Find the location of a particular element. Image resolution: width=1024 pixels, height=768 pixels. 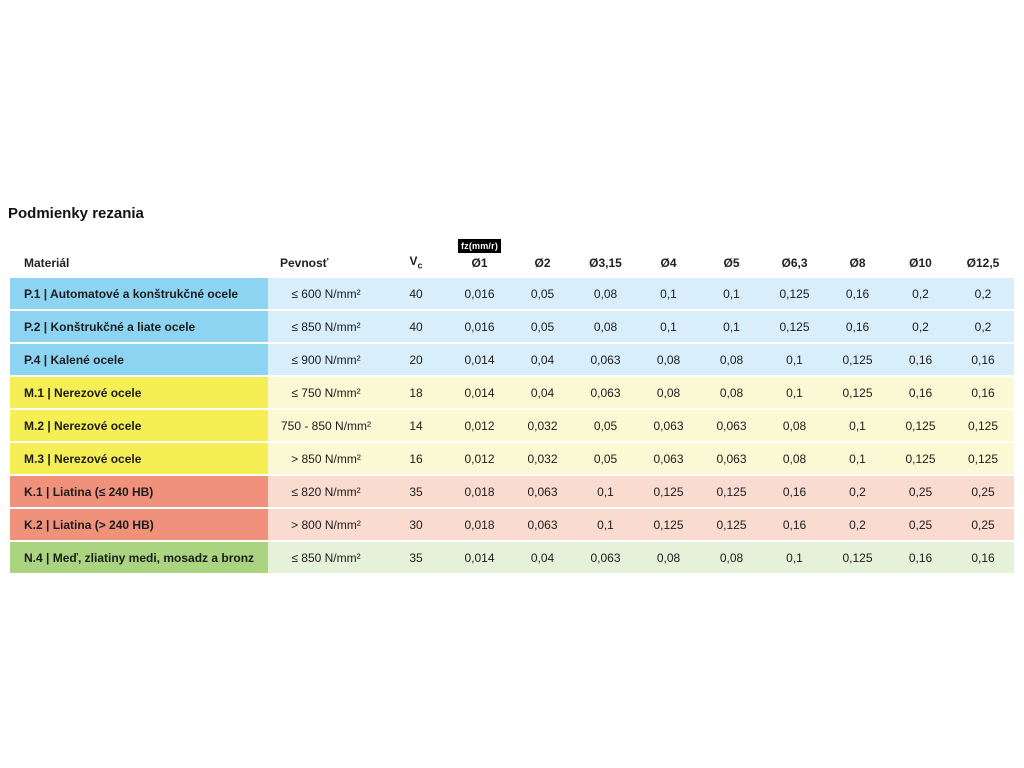

vc-subscript: c is located at coordinates (420, 265).